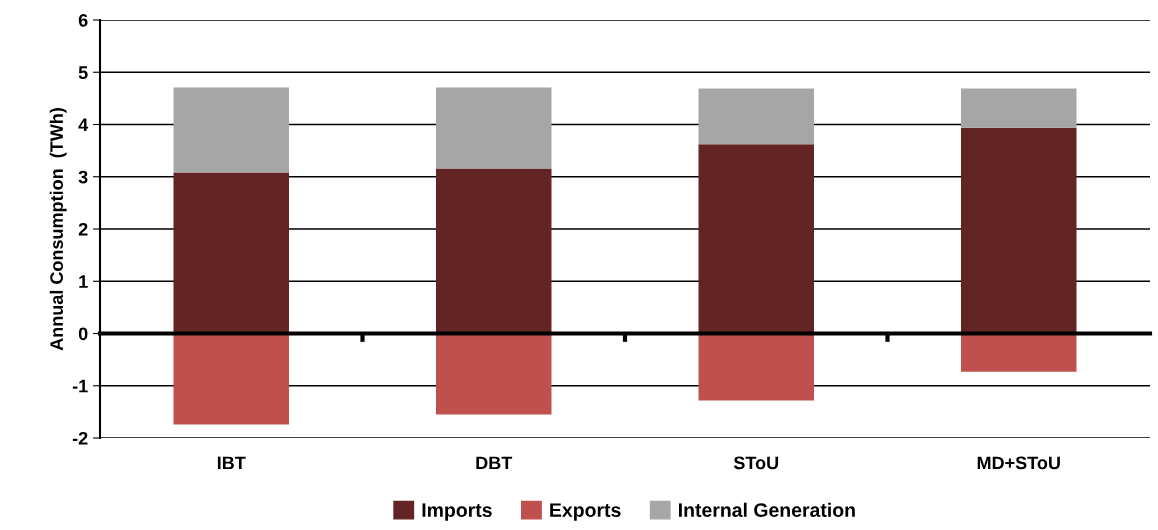 The image size is (1158, 530). Describe the element at coordinates (457, 512) in the screenshot. I see `legend-label: Imports` at that location.